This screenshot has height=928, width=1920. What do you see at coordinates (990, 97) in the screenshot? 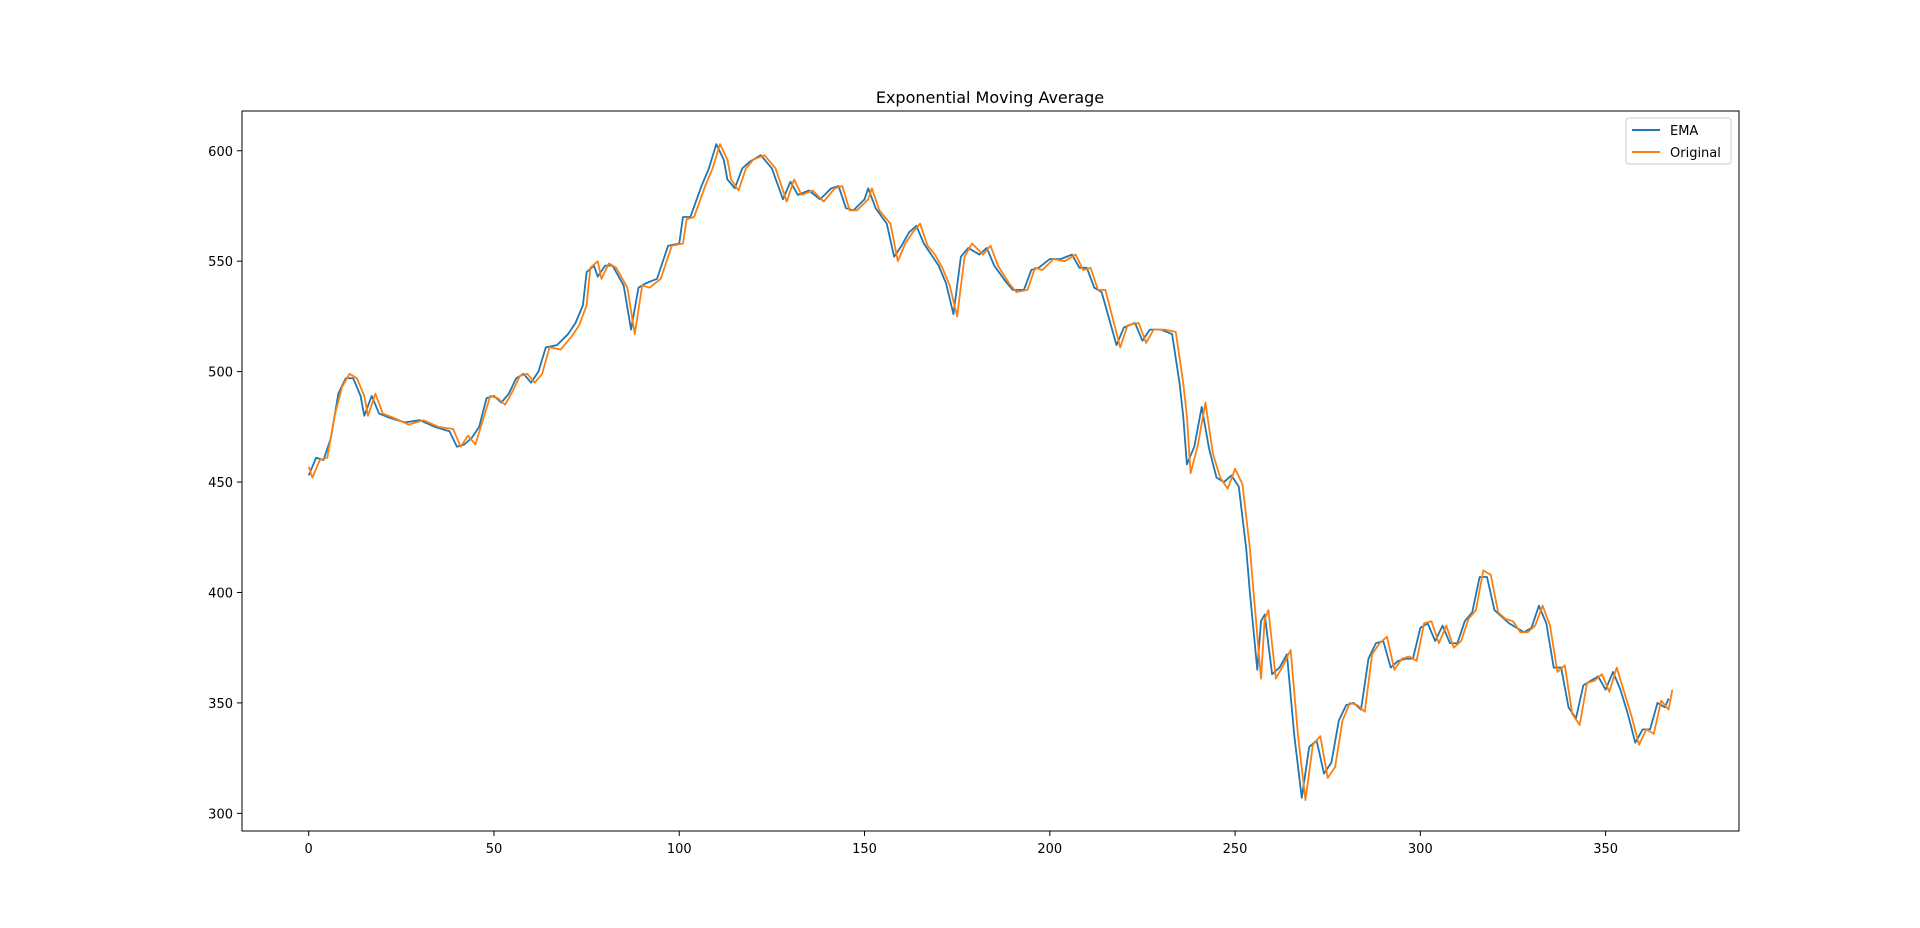
I see `chart-title: Exponential Moving Average` at bounding box center [990, 97].